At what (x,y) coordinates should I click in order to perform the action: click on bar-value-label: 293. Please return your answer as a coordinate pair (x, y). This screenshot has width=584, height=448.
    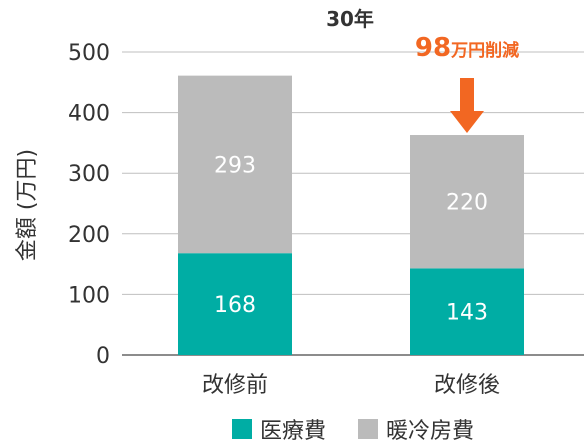
    Looking at the image, I should click on (235, 165).